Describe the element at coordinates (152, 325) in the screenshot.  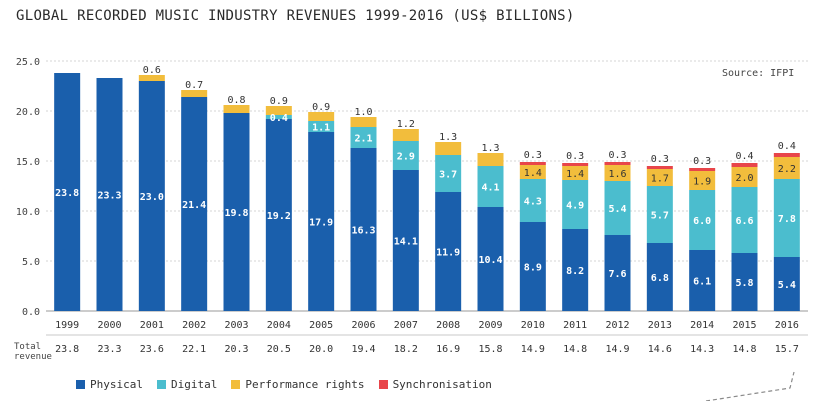
I see `x-tick-label: 2001` at that location.